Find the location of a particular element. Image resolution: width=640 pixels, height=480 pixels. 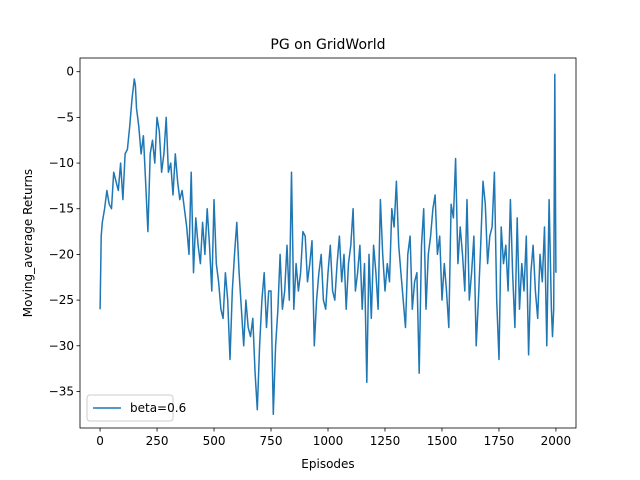

x-tick-label: 1000 is located at coordinates (328, 441).